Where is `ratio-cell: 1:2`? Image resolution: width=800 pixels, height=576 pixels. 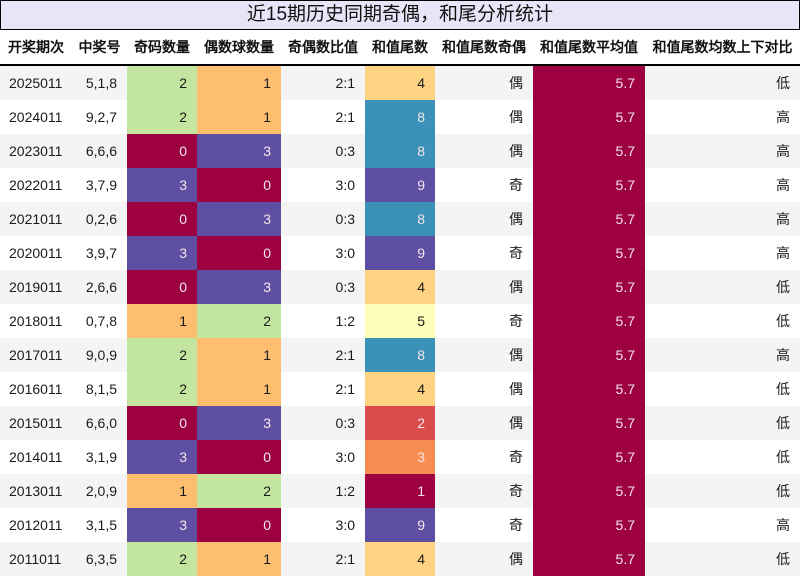 ratio-cell: 1:2 is located at coordinates (323, 491).